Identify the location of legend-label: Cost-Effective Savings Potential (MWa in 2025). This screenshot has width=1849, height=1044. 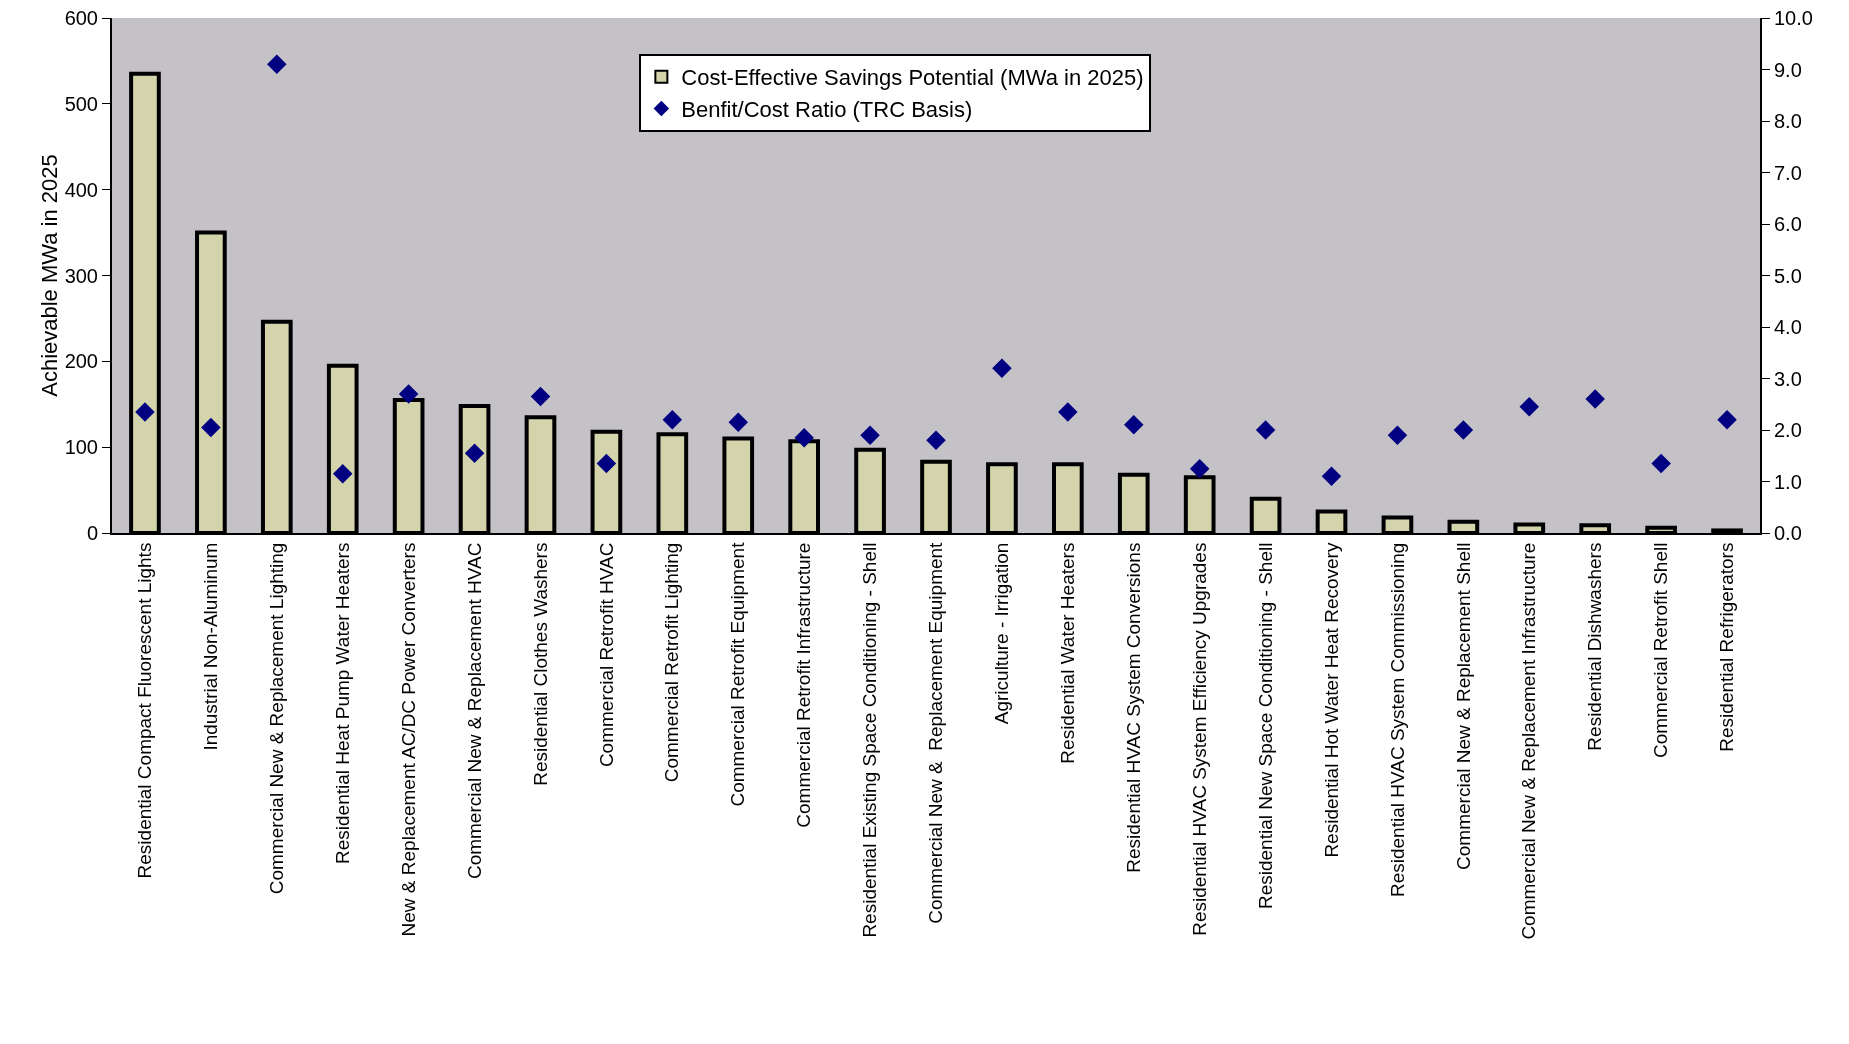
(912, 78).